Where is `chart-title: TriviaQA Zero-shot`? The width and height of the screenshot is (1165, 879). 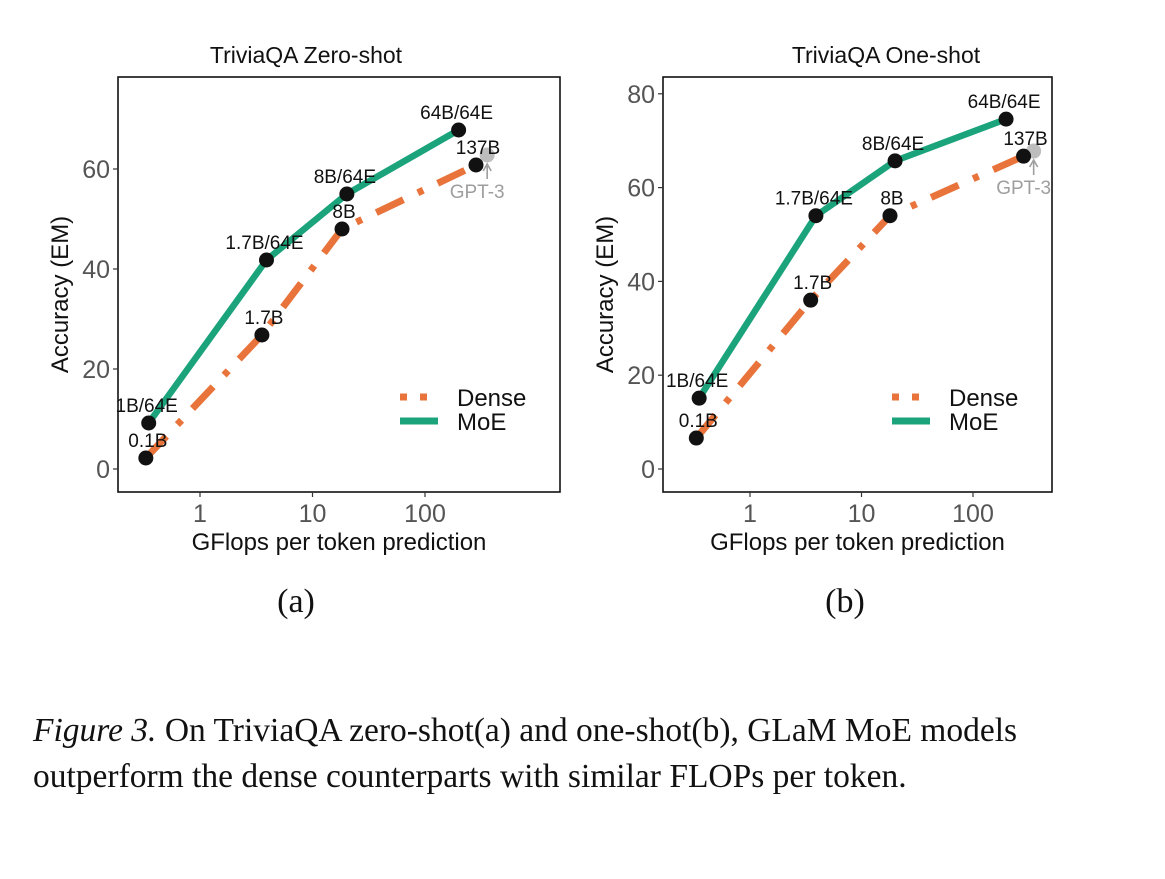
chart-title: TriviaQA Zero-shot is located at coordinates (306, 55).